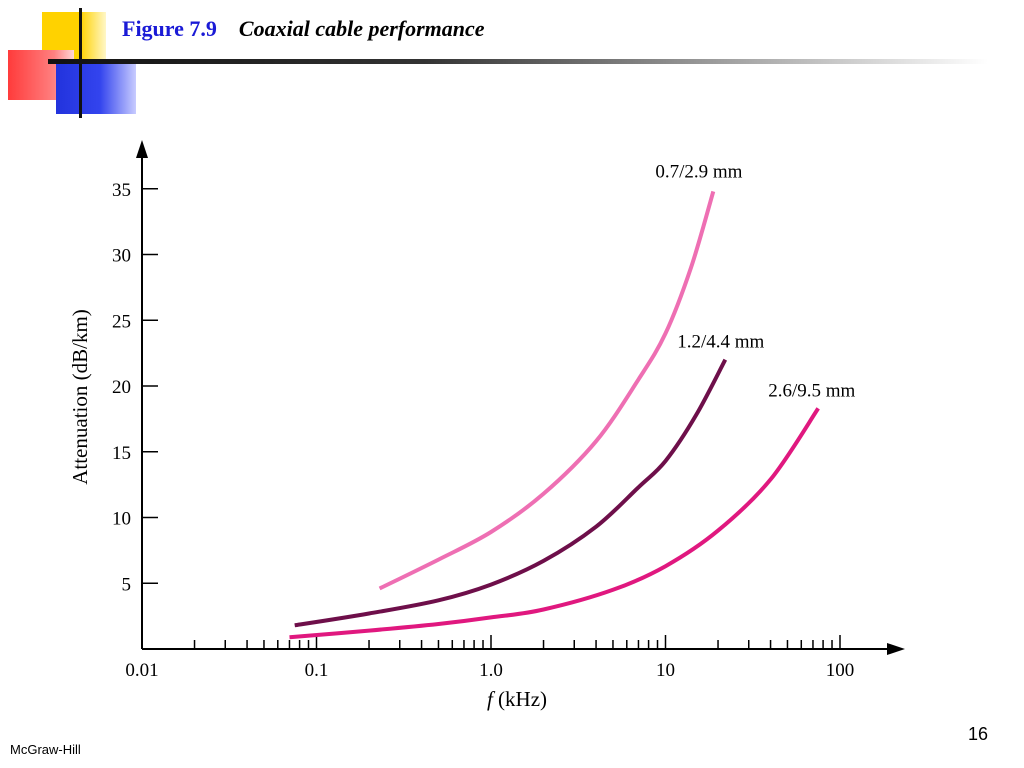  What do you see at coordinates (121, 321) in the screenshot?
I see `y-tick-label: 25` at bounding box center [121, 321].